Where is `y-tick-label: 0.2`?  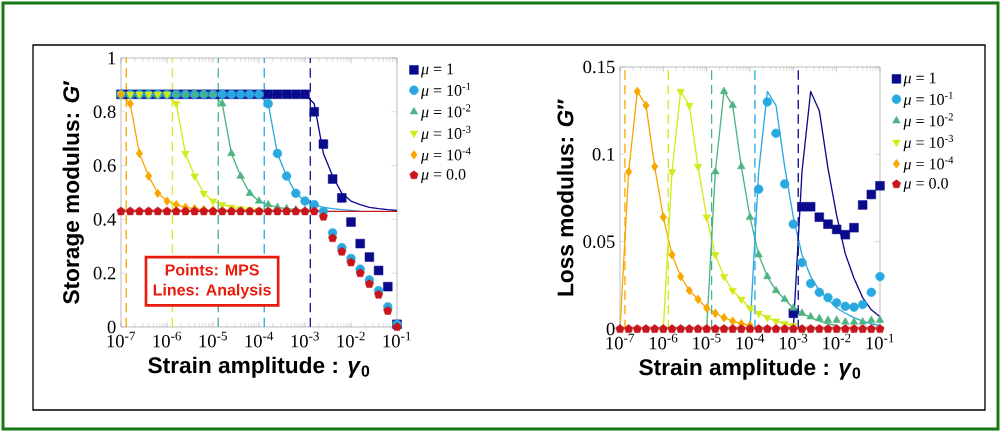 y-tick-label: 0.2 is located at coordinates (104, 273).